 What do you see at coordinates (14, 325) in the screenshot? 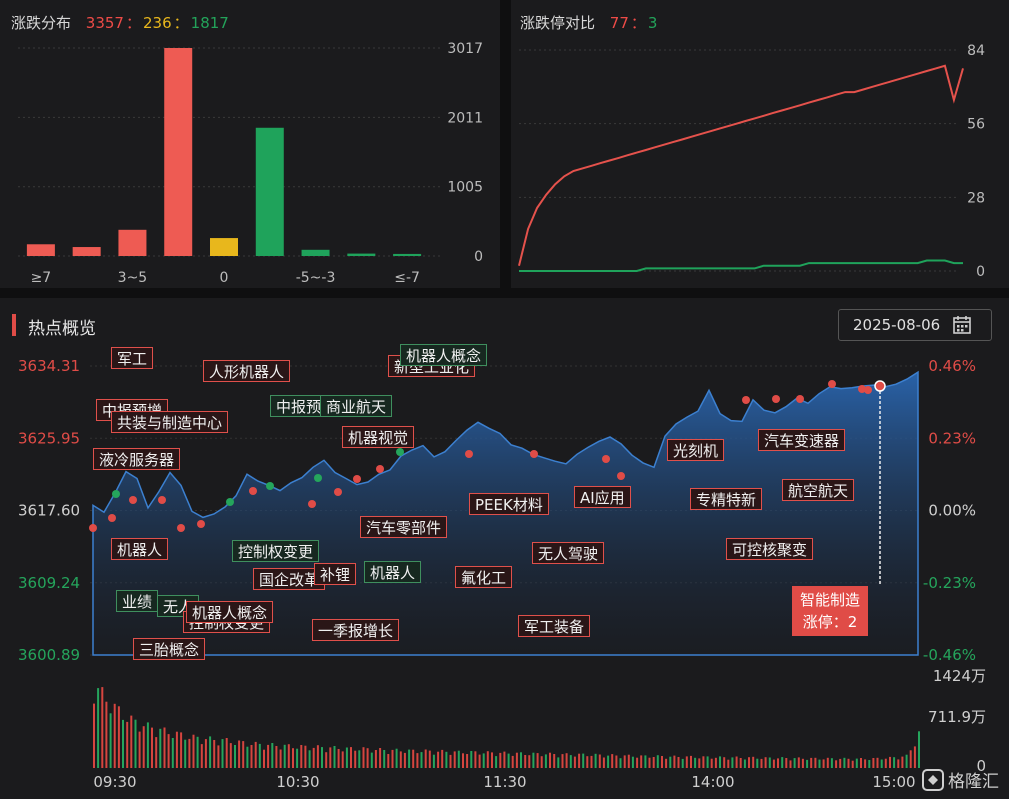
I see `title-accent-bar` at bounding box center [14, 325].